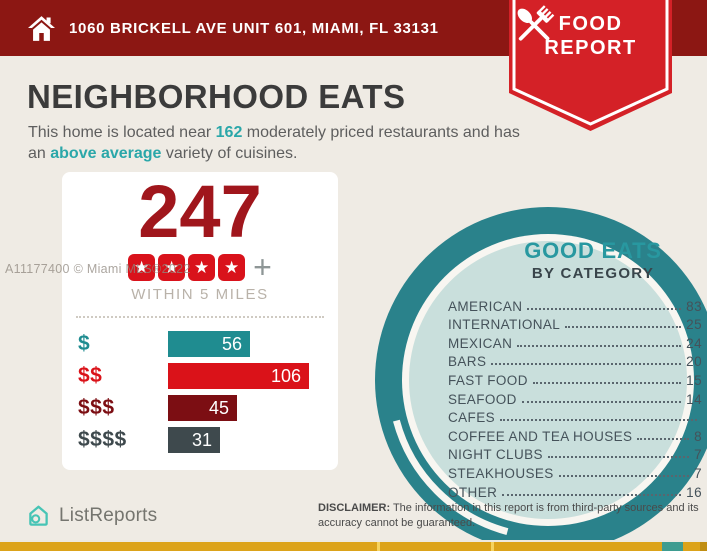 The height and width of the screenshot is (551, 707). Describe the element at coordinates (590, 36) in the screenshot. I see `ribbon-title: FOOD REPORT` at that location.